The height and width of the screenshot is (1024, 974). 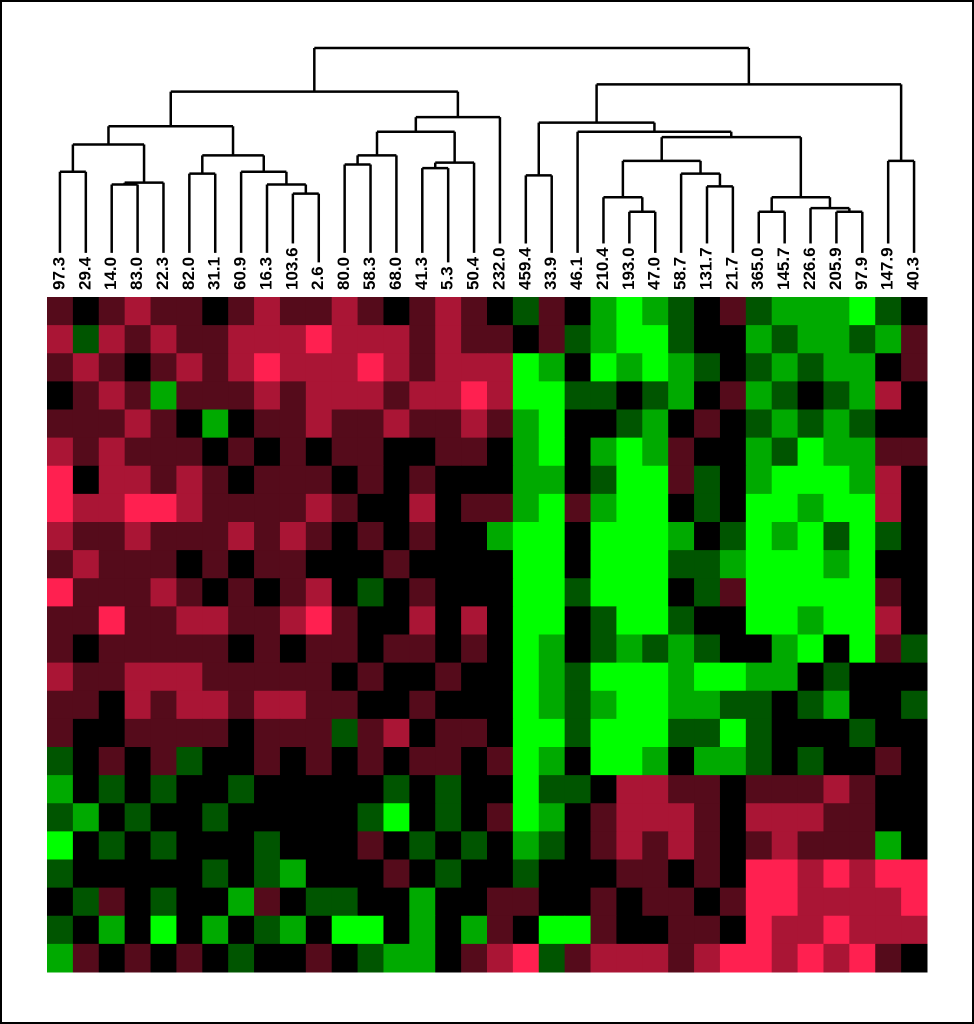 What do you see at coordinates (110, 273) in the screenshot?
I see `column-label: 14.0` at bounding box center [110, 273].